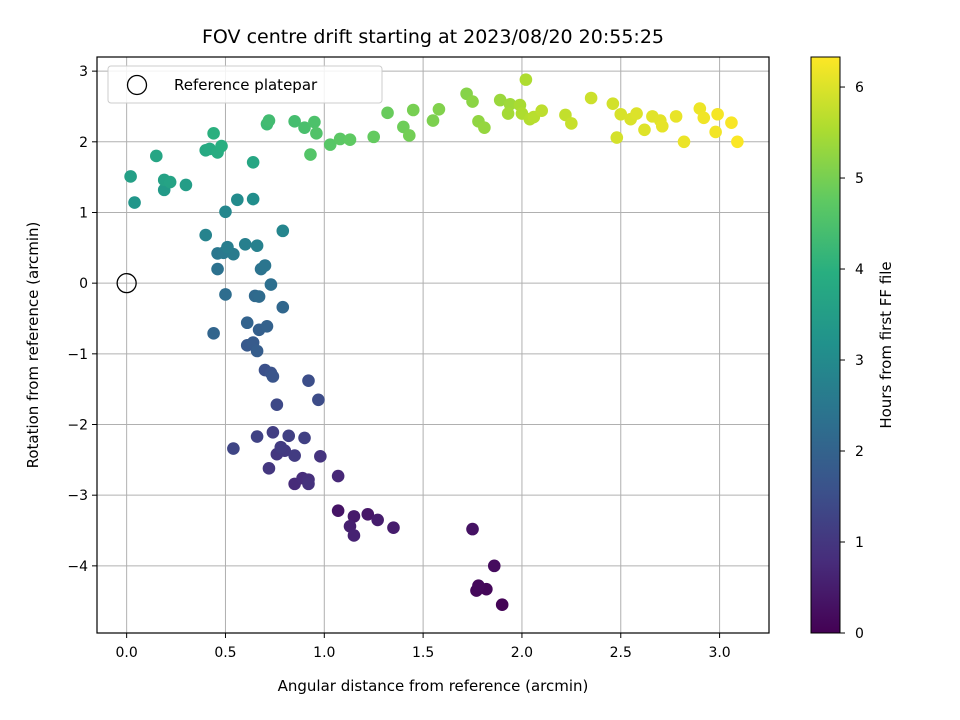  What do you see at coordinates (324, 653) in the screenshot?
I see `x-tick-label: 1.0` at bounding box center [324, 653].